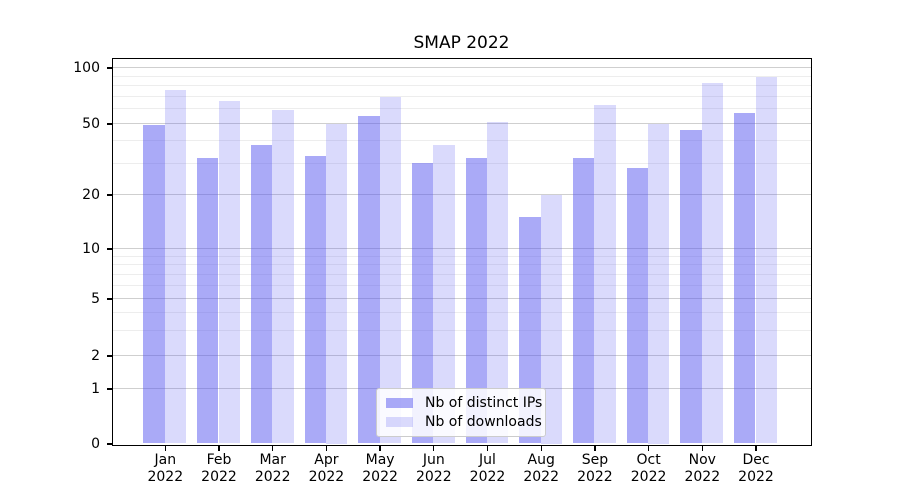 The width and height of the screenshot is (900, 500). Describe the element at coordinates (487, 460) in the screenshot. I see `x-tick-label-month: Jul` at that location.